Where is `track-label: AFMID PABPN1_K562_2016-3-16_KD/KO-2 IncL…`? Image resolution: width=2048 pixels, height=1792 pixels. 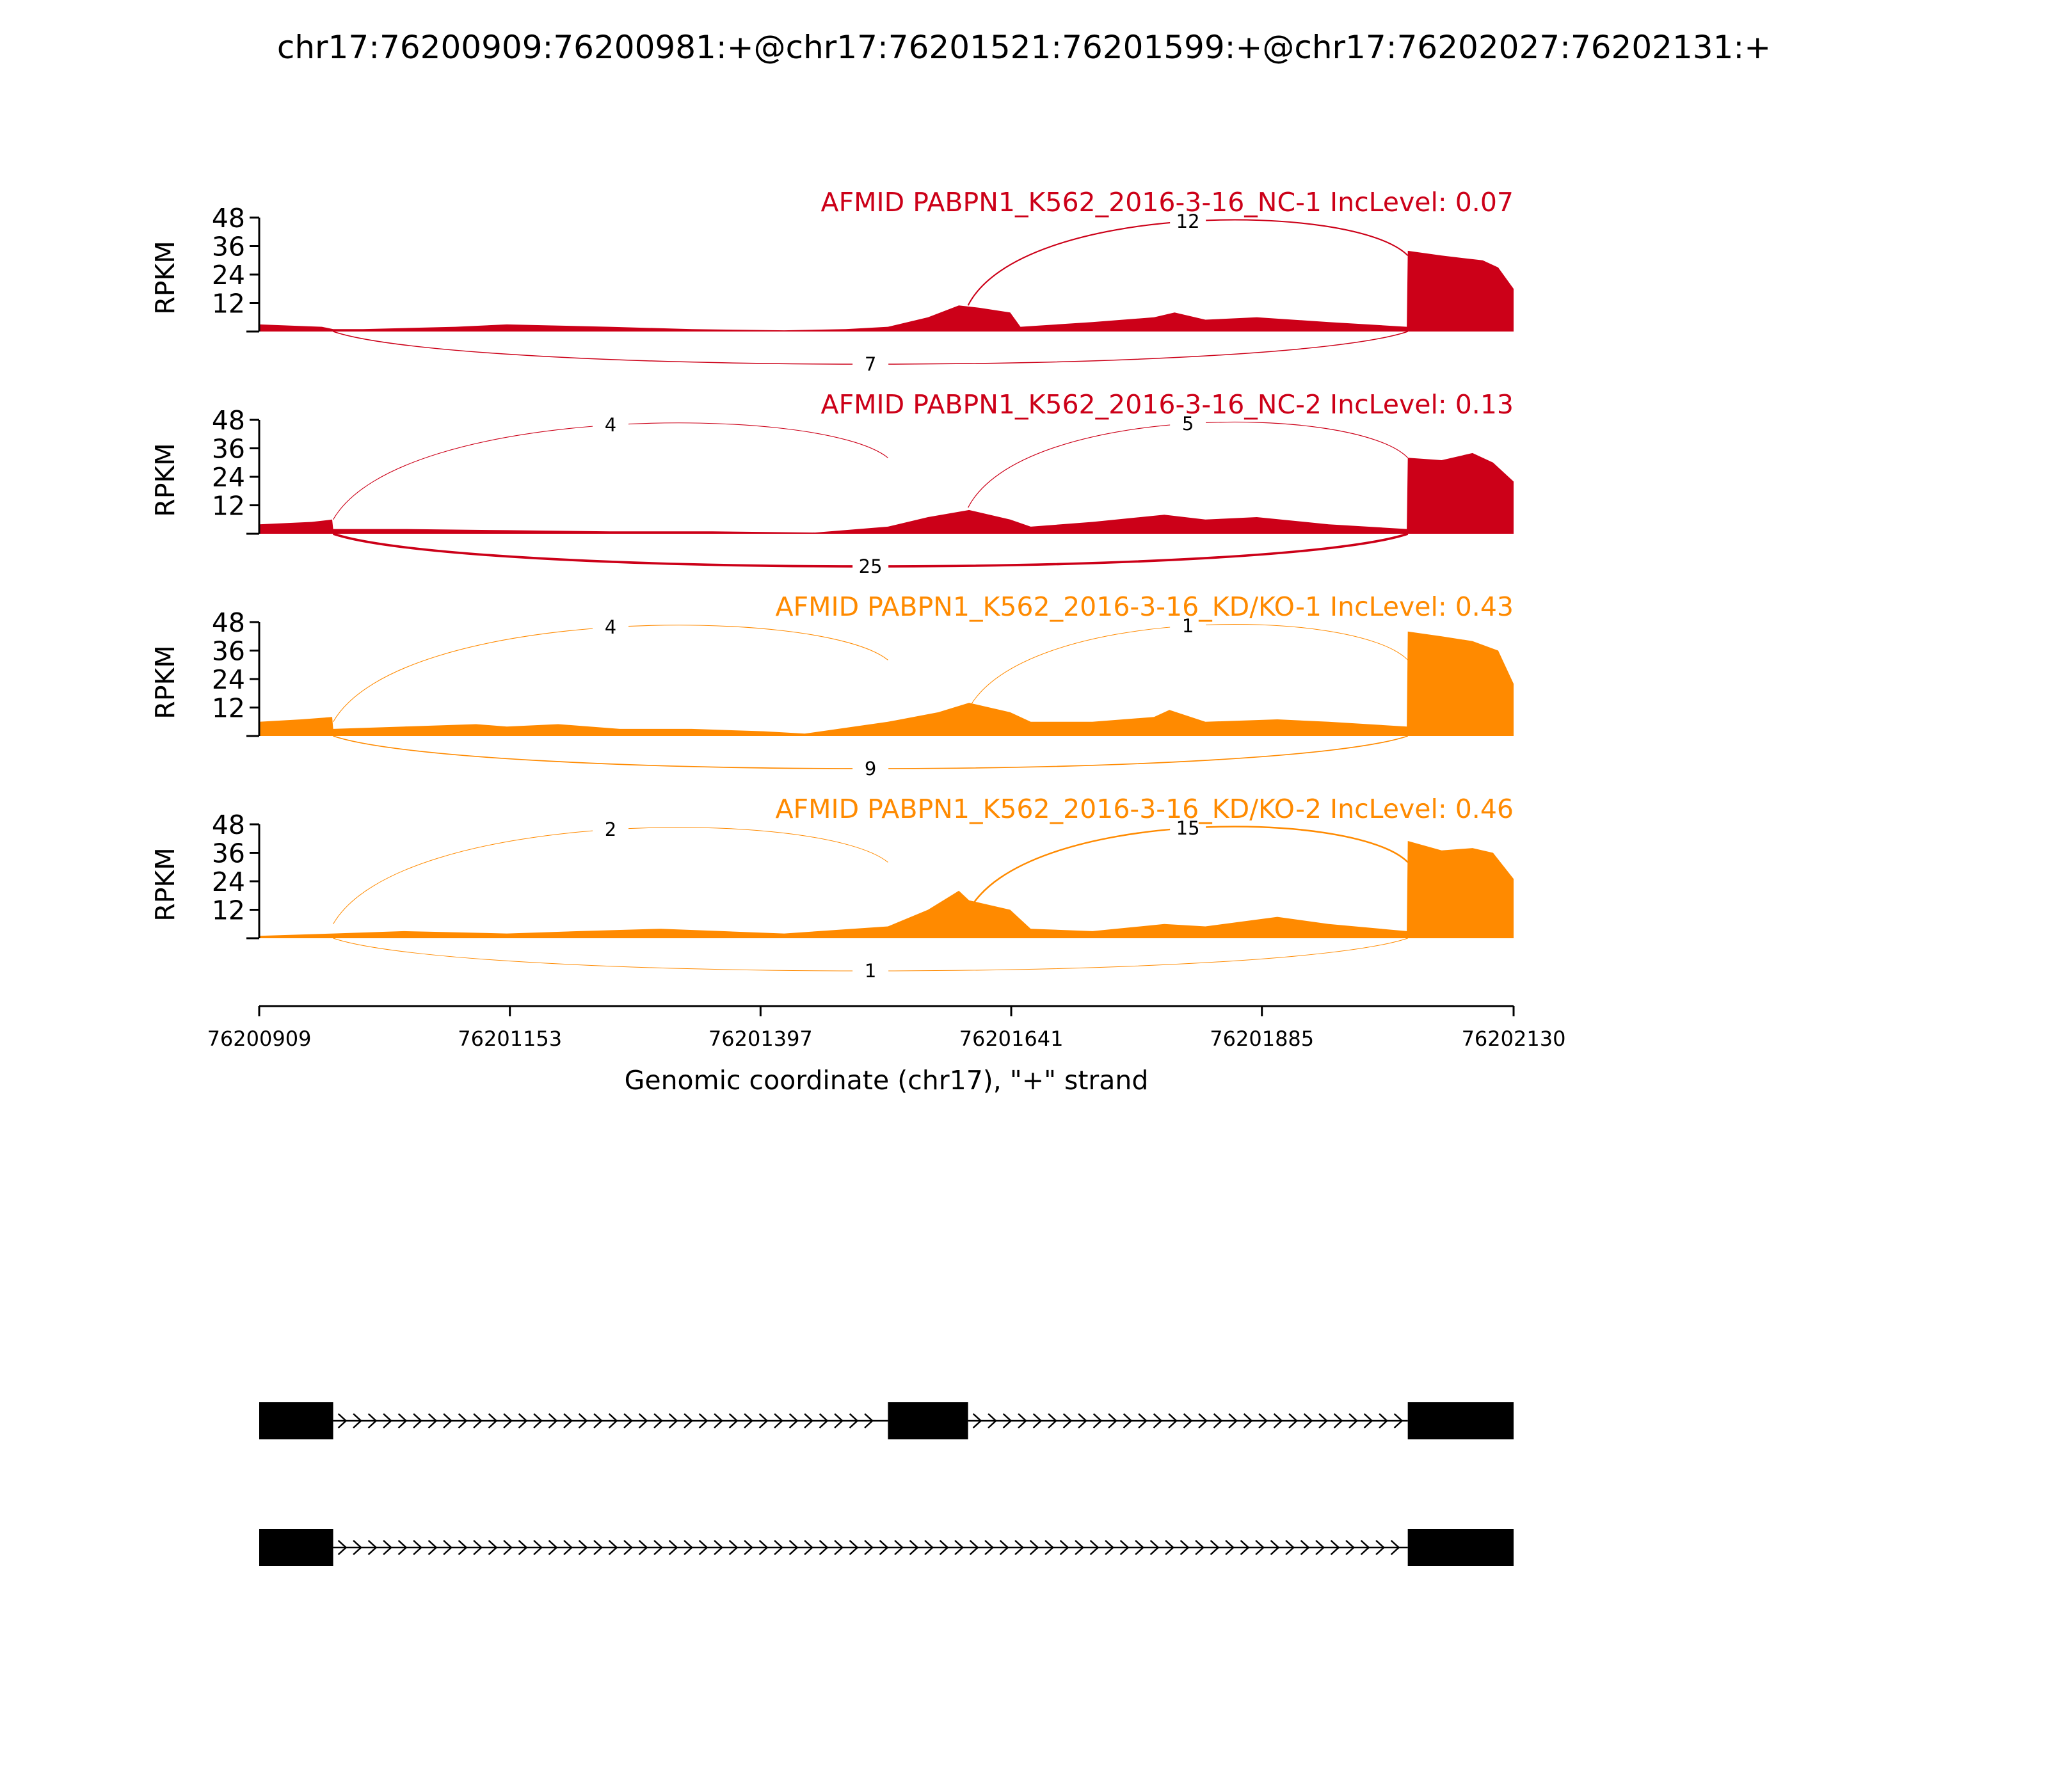 track-label: AFMID PABPN1_K562_2016-3-16_KD/KO-2 IncL… is located at coordinates (1144, 809).